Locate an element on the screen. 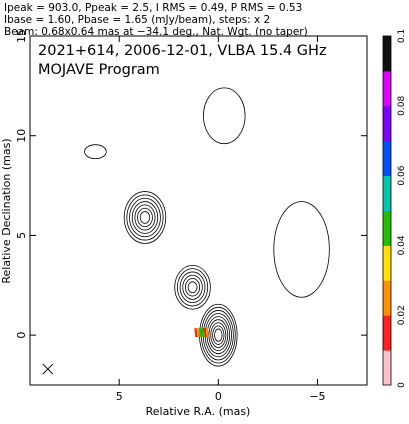  component-diffuse-north is located at coordinates (224, 116).